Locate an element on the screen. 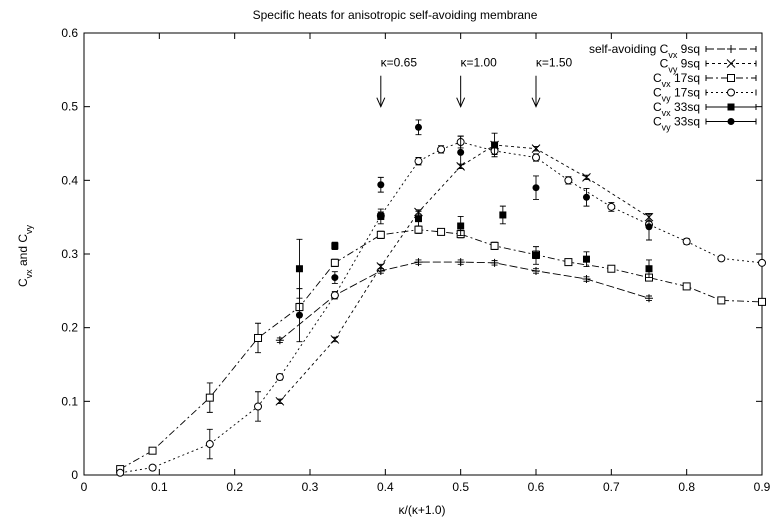 Image resolution: width=773 pixels, height=523 pixels. kappa-annotation: κ=1.50 is located at coordinates (554, 62).